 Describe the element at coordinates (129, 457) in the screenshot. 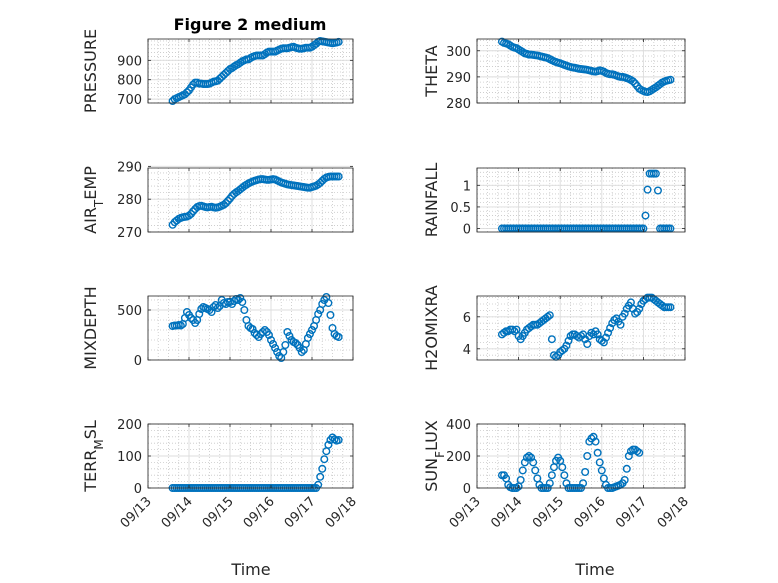

I see `y-tick-label: 100` at that location.